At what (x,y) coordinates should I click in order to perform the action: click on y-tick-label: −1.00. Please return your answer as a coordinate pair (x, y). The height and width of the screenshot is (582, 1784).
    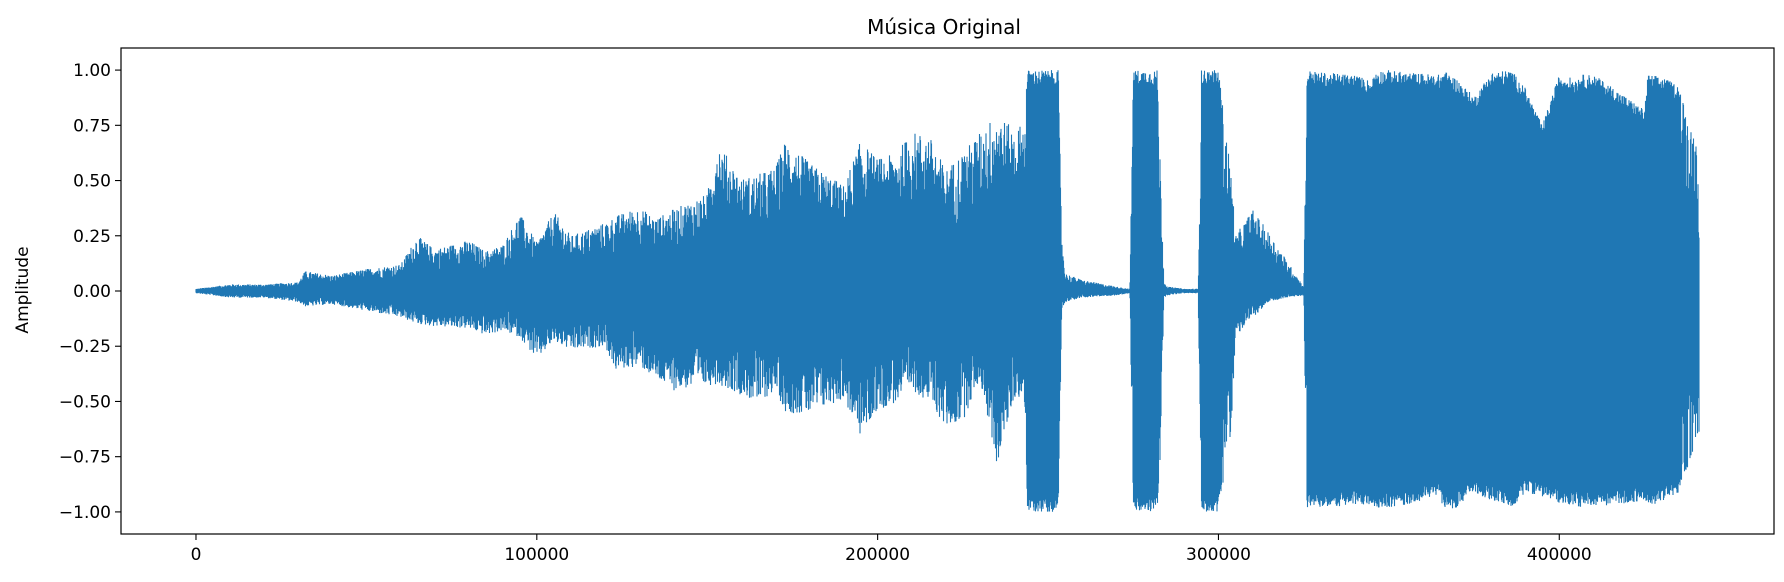
    Looking at the image, I should click on (85, 513).